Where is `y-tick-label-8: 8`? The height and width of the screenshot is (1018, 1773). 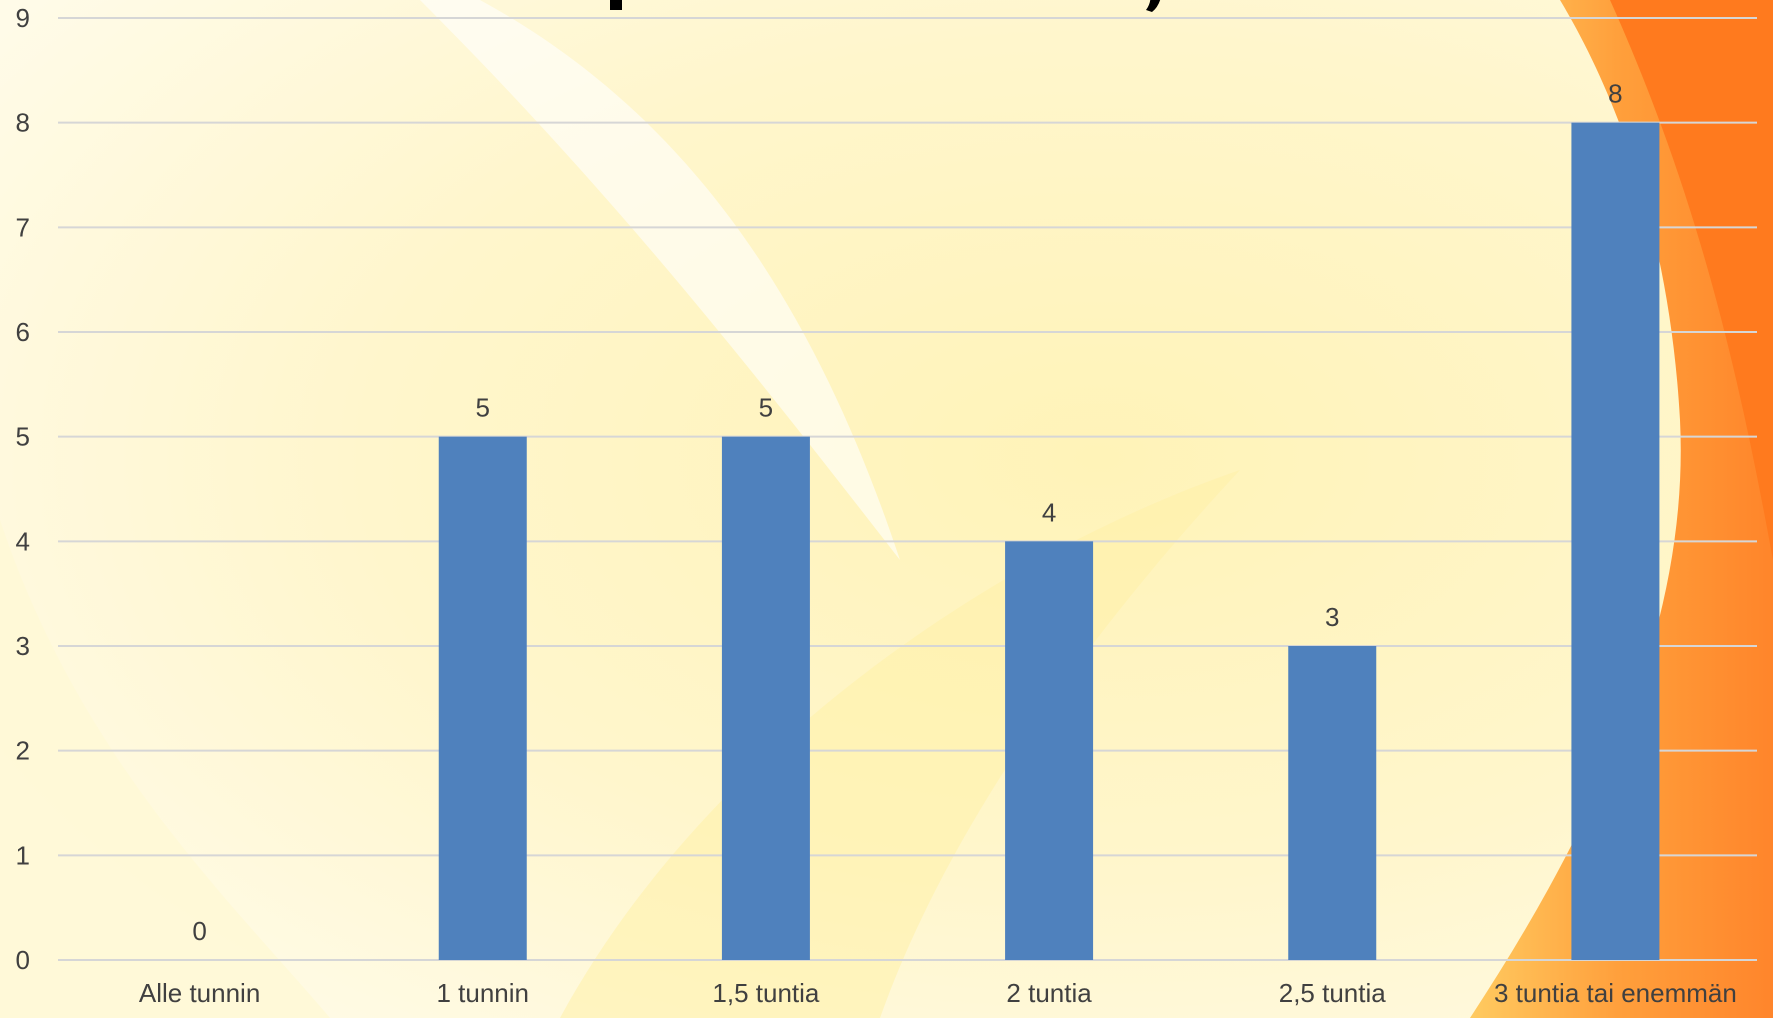 y-tick-label-8: 8 is located at coordinates (23, 123).